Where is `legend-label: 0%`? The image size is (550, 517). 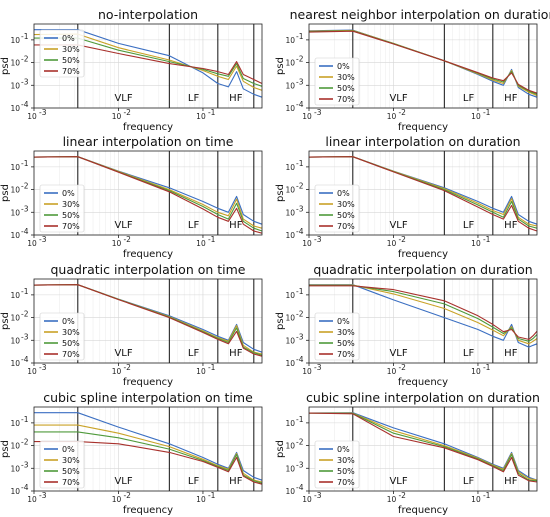 legend-label: 0% is located at coordinates (68, 321).